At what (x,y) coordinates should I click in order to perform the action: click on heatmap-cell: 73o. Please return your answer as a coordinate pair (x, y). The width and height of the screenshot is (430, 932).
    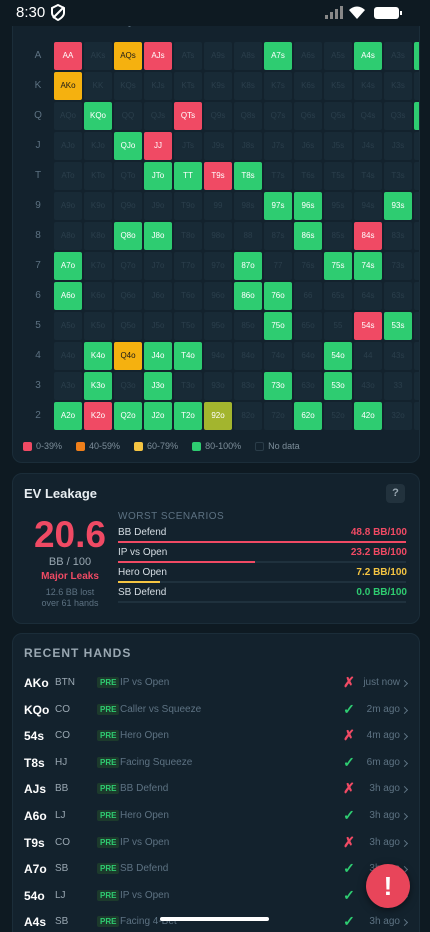
    Looking at the image, I should click on (278, 386).